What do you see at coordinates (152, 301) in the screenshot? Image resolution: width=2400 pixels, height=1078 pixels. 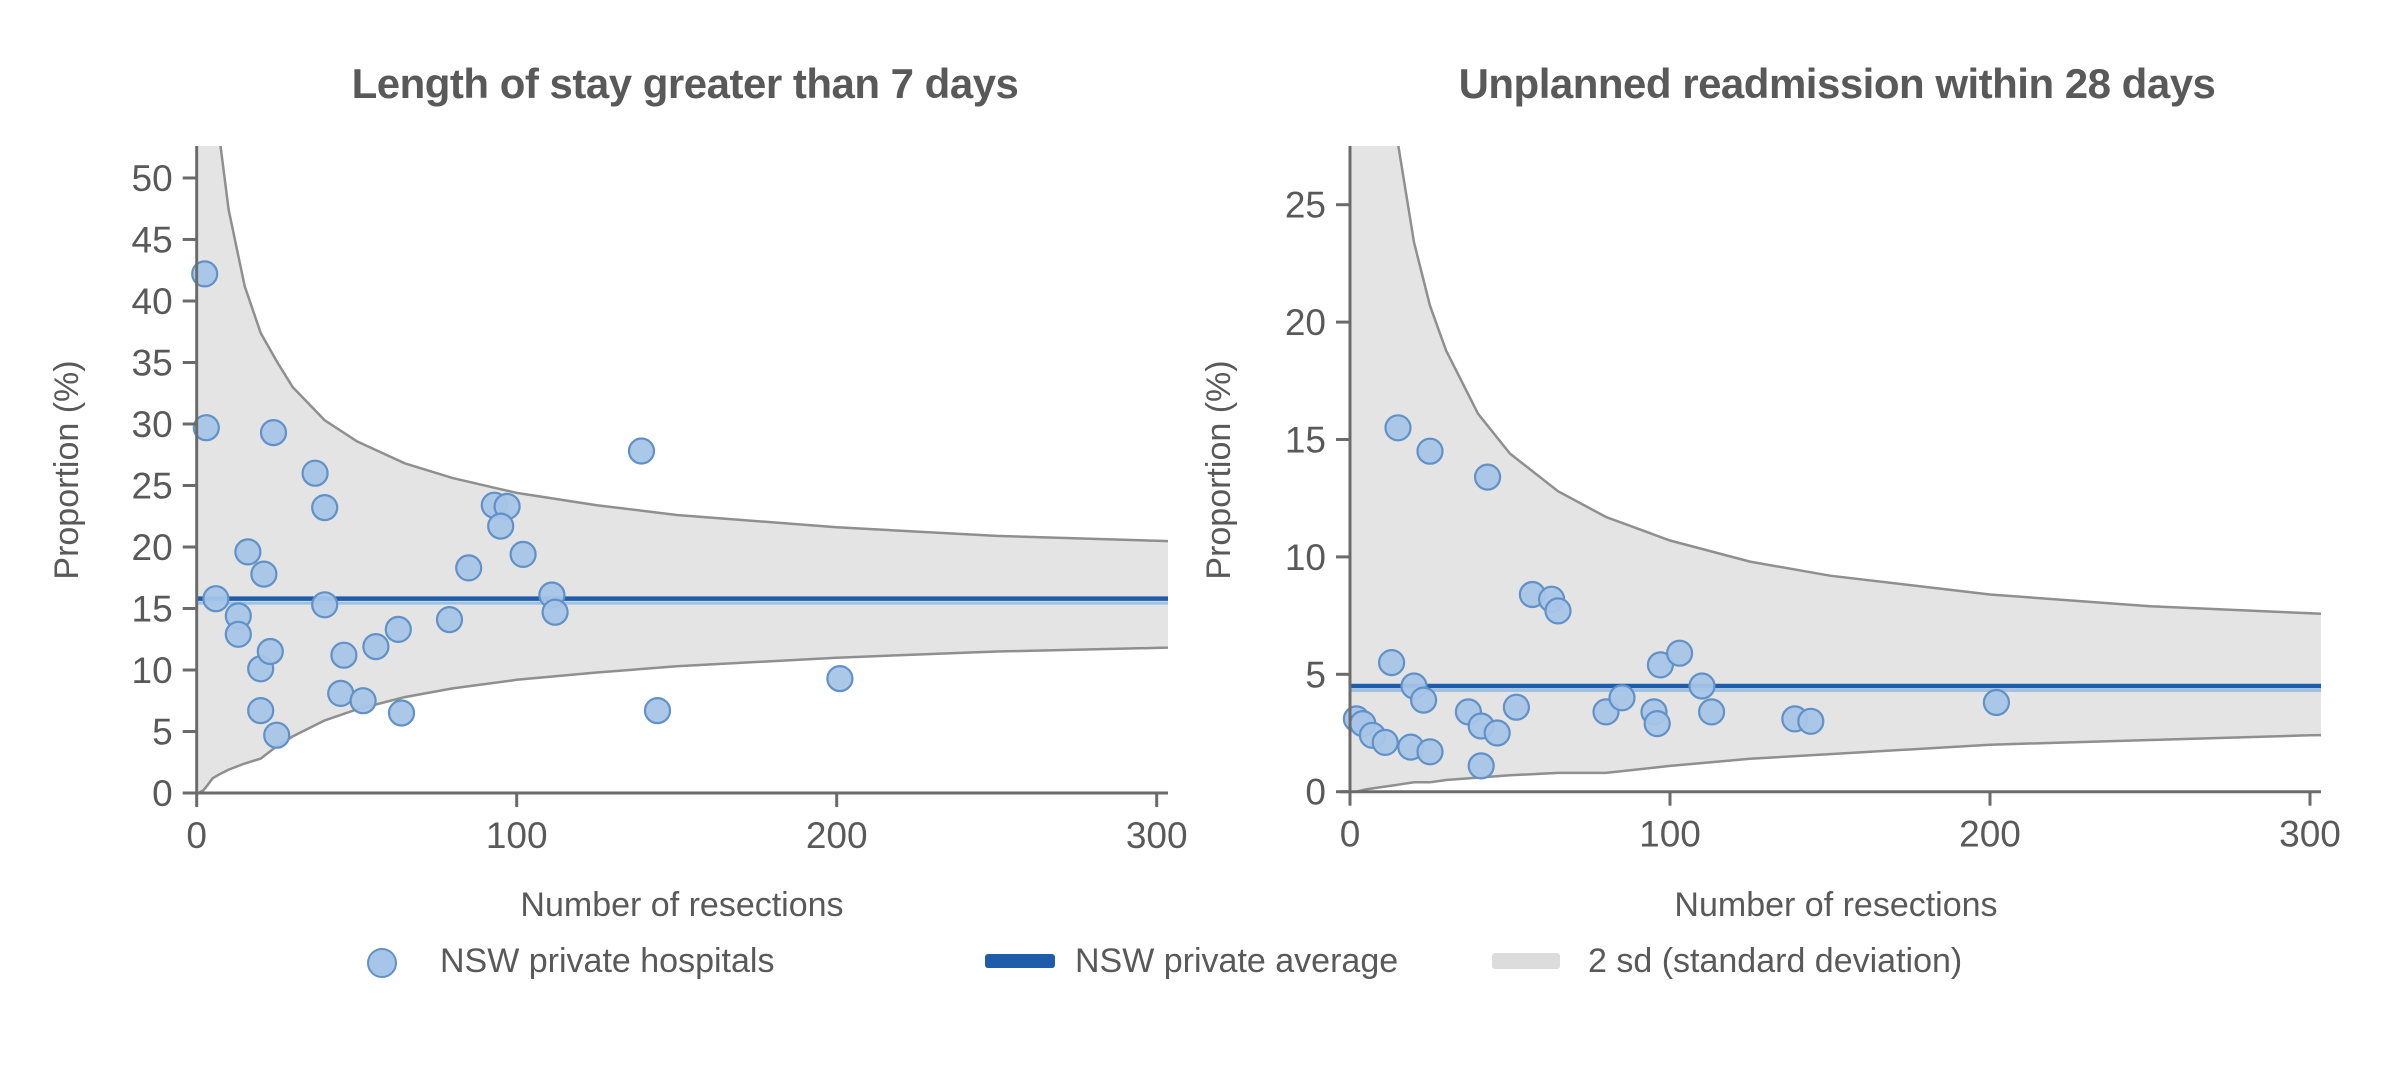 I see `y-tick-label: 40` at bounding box center [152, 301].